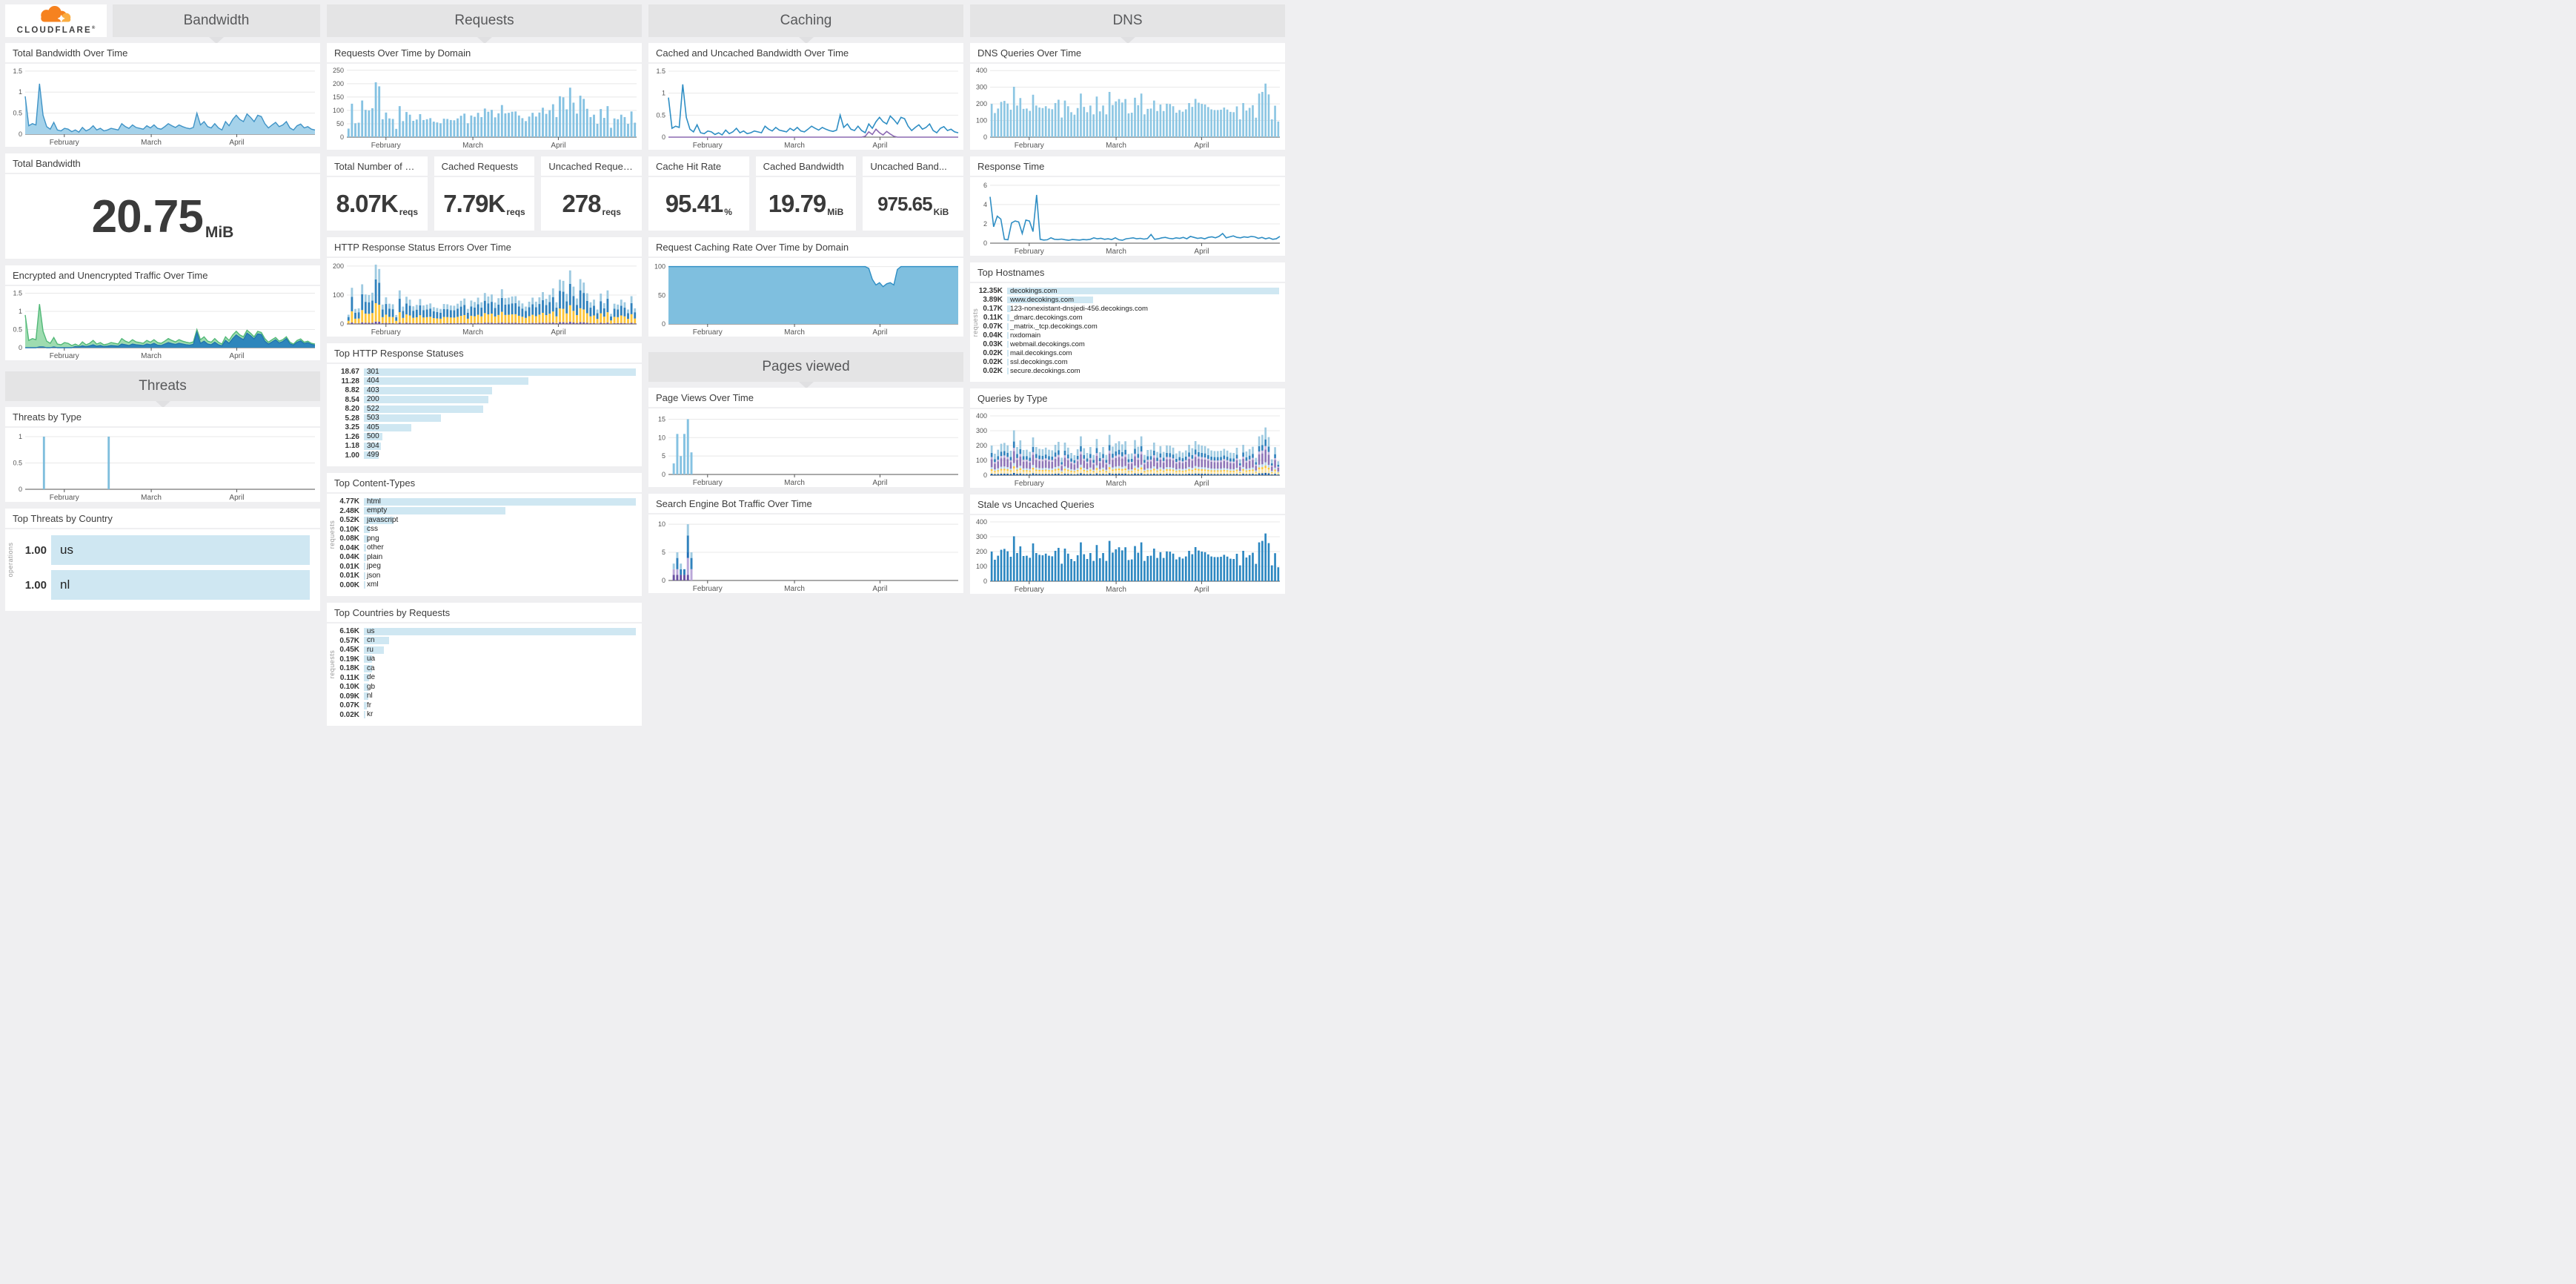 This screenshot has width=2576, height=1284. What do you see at coordinates (352, 436) in the screenshot?
I see `list-value: 1.26` at bounding box center [352, 436].